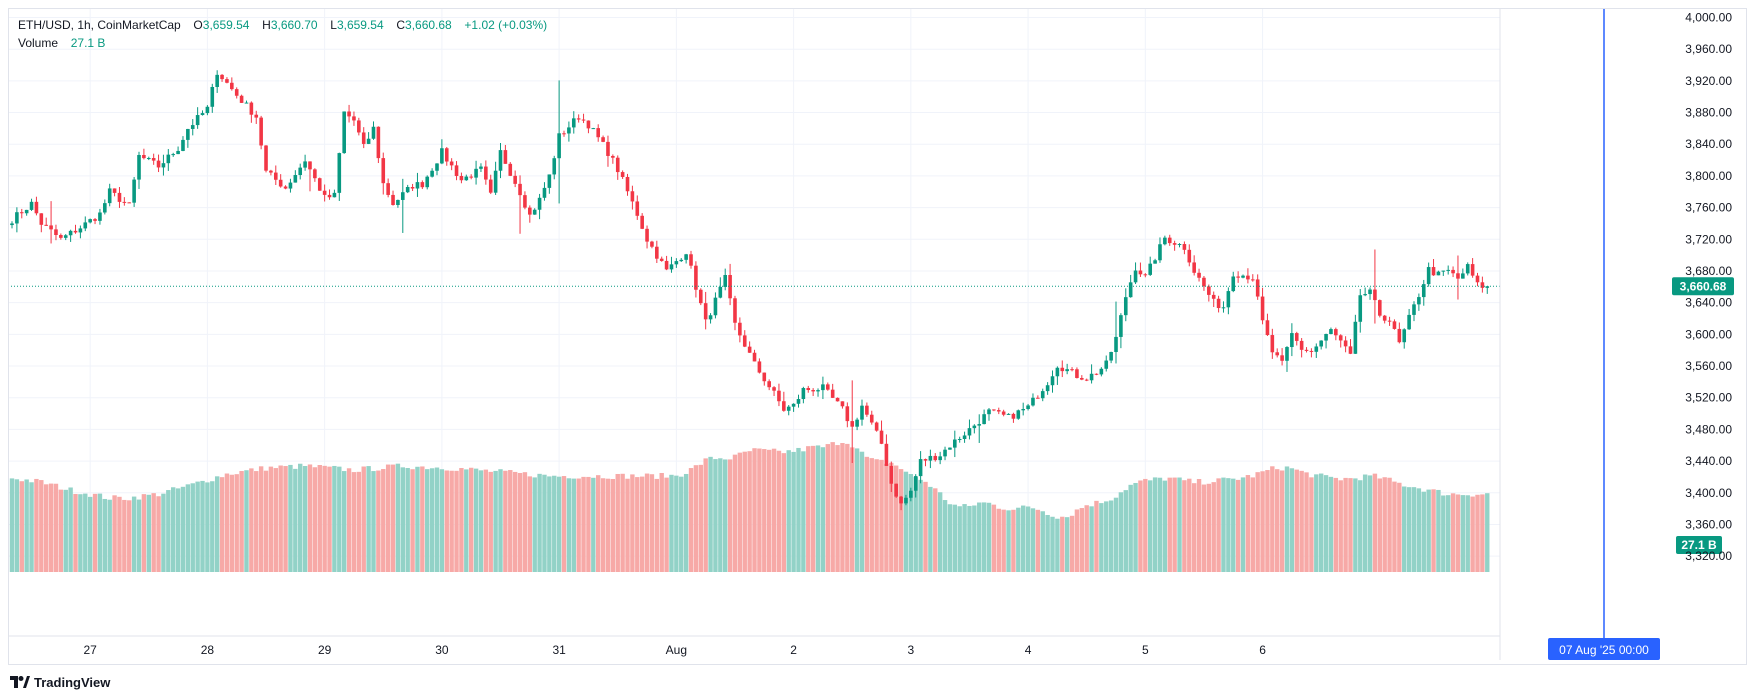  Describe the element at coordinates (294, 25) in the screenshot. I see `high-value: 3,660.70` at that location.